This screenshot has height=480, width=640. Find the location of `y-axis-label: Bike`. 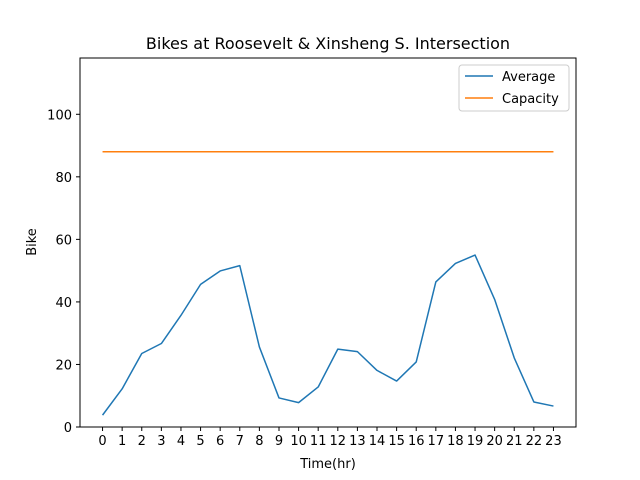

y-axis-label: Bike is located at coordinates (32, 242).